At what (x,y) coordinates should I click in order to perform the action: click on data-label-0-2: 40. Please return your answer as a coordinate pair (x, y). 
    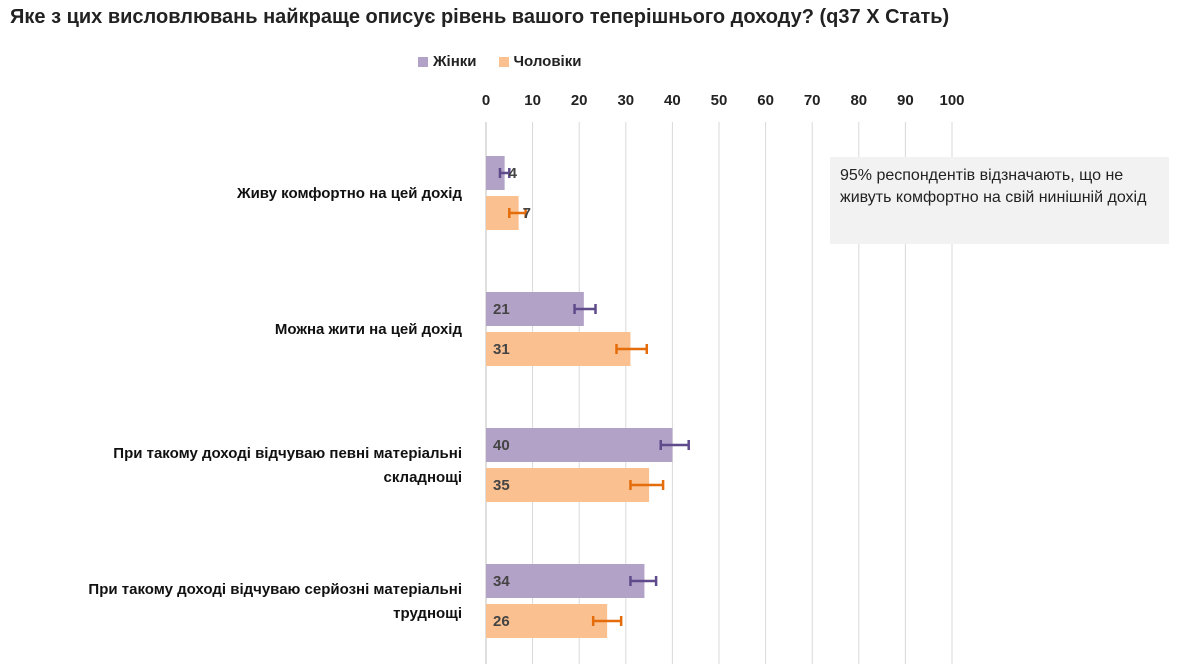
    Looking at the image, I should click on (501, 445).